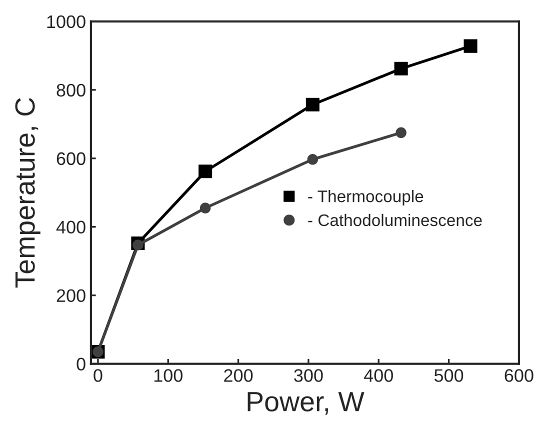 The width and height of the screenshot is (535, 428). What do you see at coordinates (71, 227) in the screenshot?
I see `y-tick-label: 400` at bounding box center [71, 227].